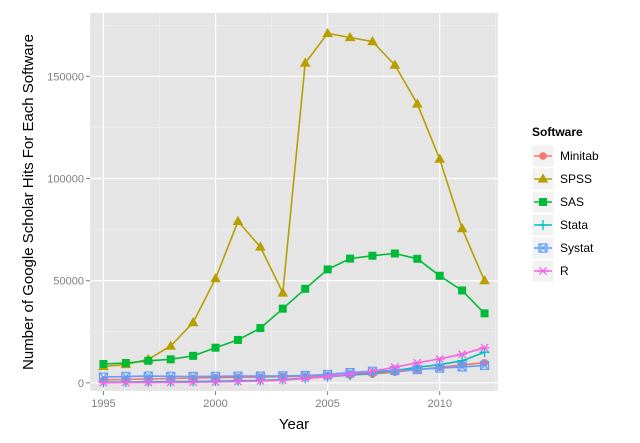 The width and height of the screenshot is (640, 443). I want to click on x-tick-label: 2000, so click(215, 404).